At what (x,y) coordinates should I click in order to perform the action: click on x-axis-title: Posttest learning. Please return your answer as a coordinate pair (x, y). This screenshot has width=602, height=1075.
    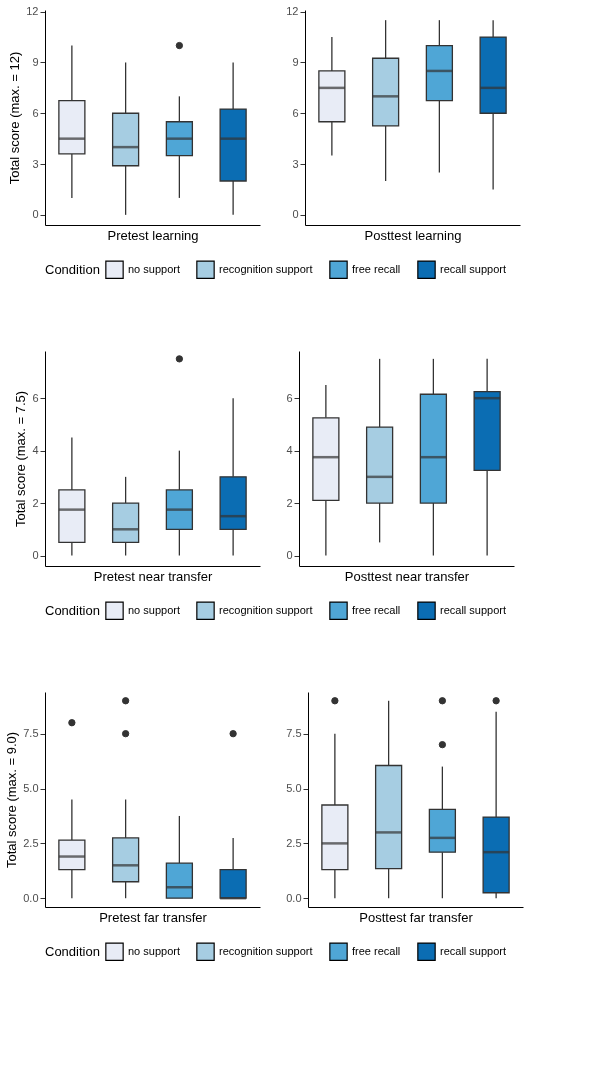
    Looking at the image, I should click on (413, 235).